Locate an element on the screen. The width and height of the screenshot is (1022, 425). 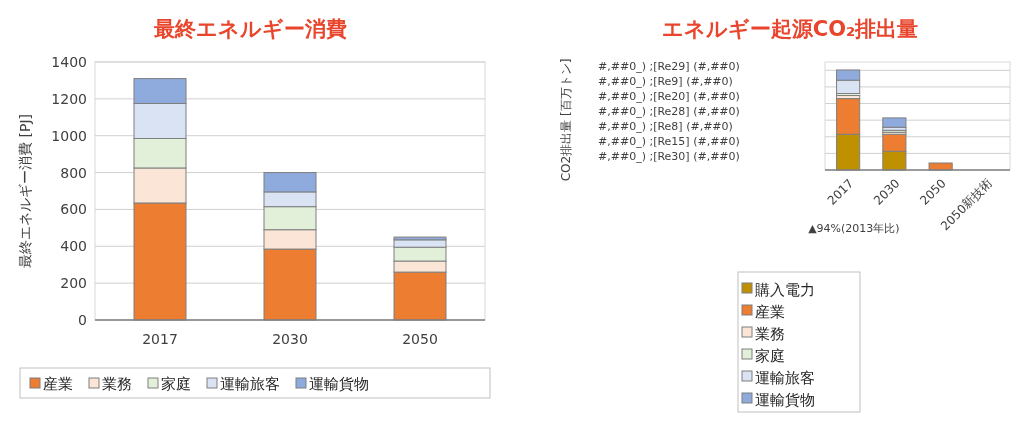
text: #,##0_) ;[Re15] (#,##0) is located at coordinates (669, 141).